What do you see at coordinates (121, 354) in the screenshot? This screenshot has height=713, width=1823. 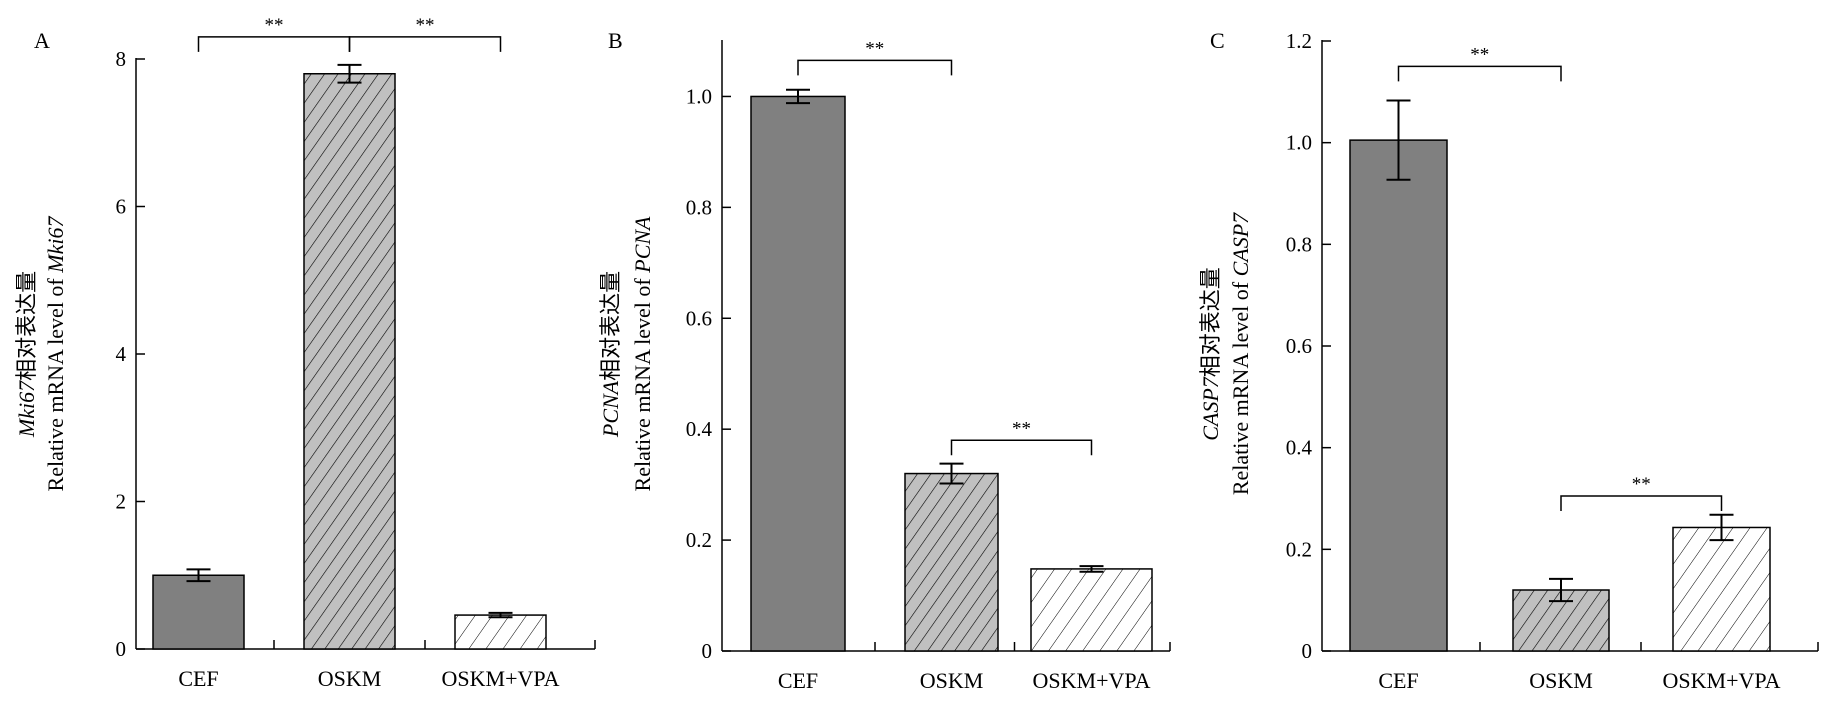 I see `panel-a-y-tick-label: 4` at bounding box center [121, 354].